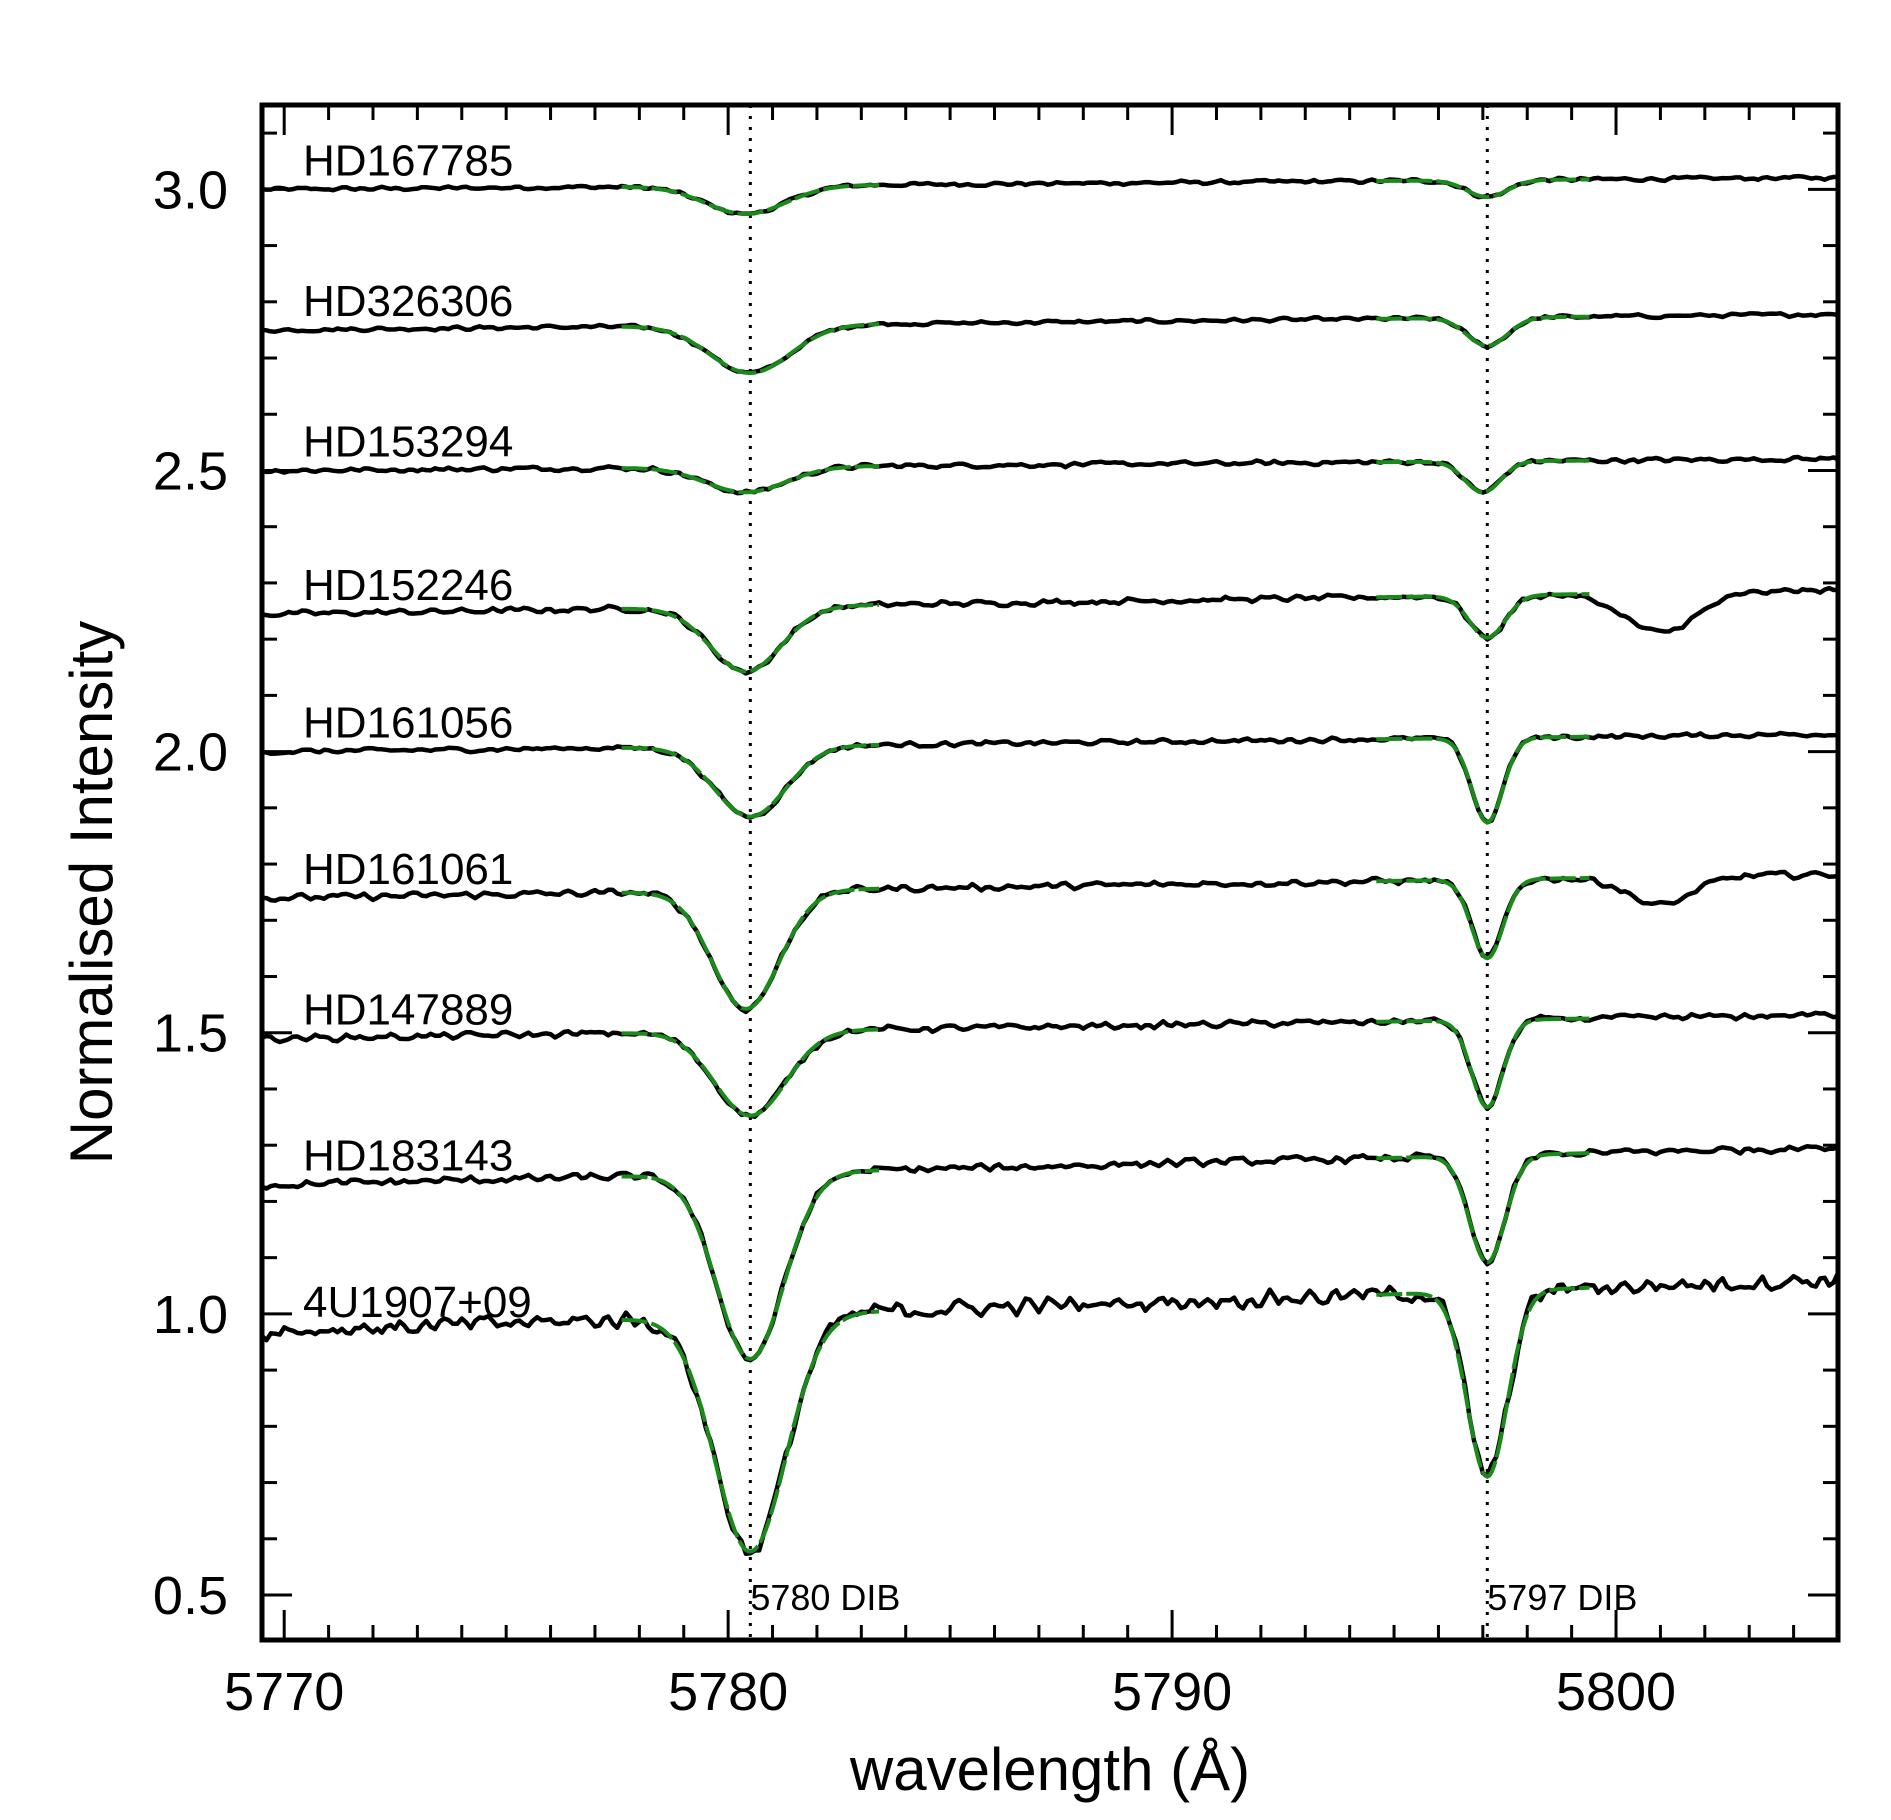 Image resolution: width=1891 pixels, height=1820 pixels. Describe the element at coordinates (284, 1692) in the screenshot. I see `x-tick-label: 5770` at that location.